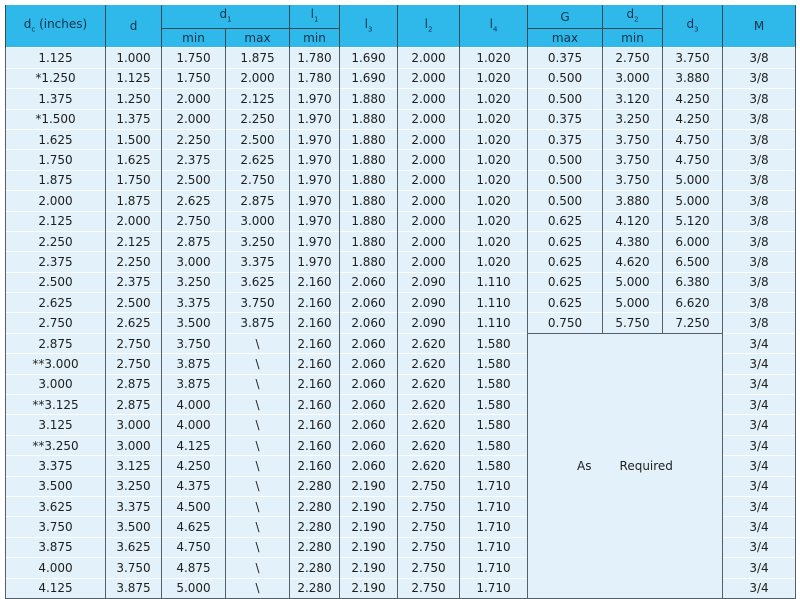 This screenshot has width=800, height=599. I want to click on table-cell: 4.250, so click(692, 99).